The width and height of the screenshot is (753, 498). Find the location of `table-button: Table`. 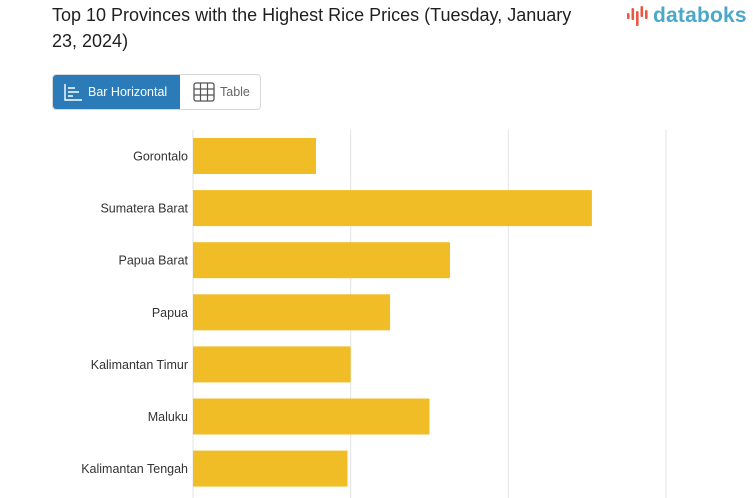

table-button: Table is located at coordinates (220, 92).